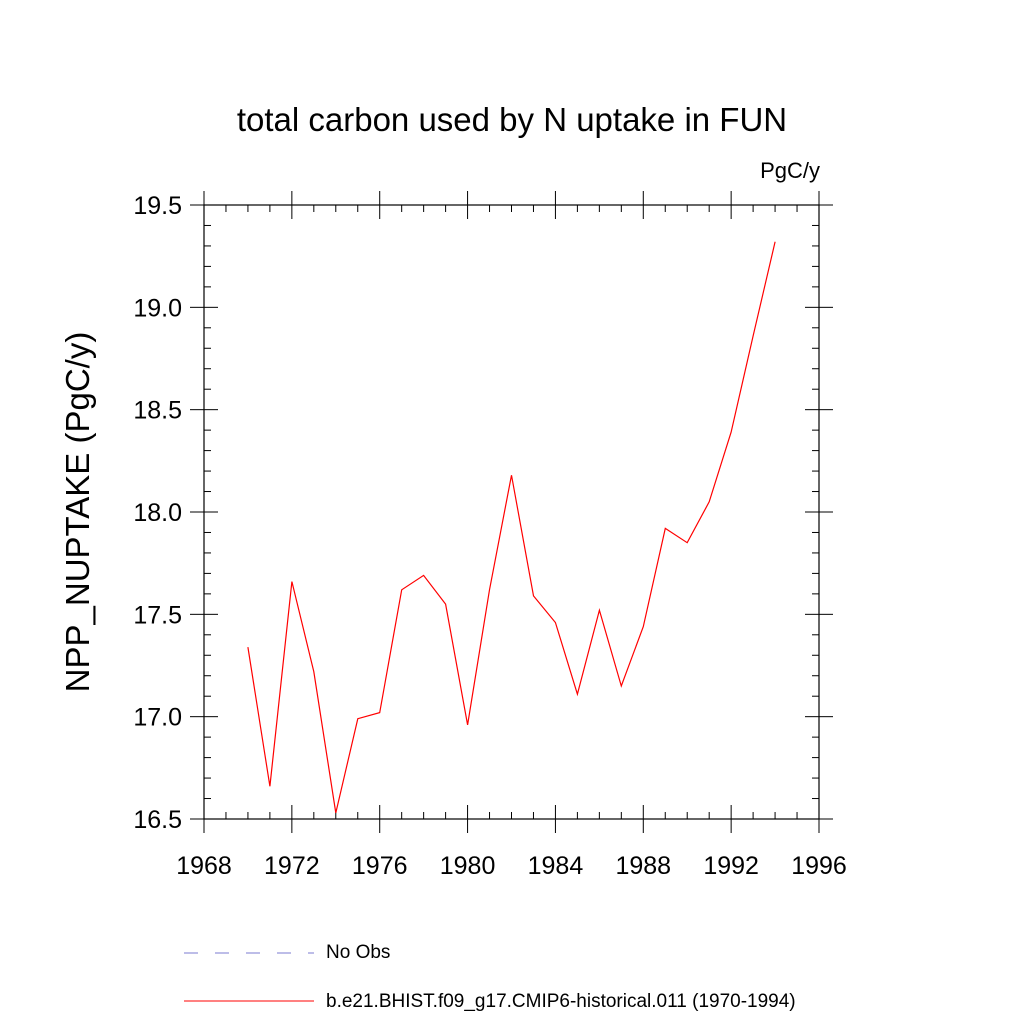  Describe the element at coordinates (556, 866) in the screenshot. I see `x-tick-label: 1984` at that location.